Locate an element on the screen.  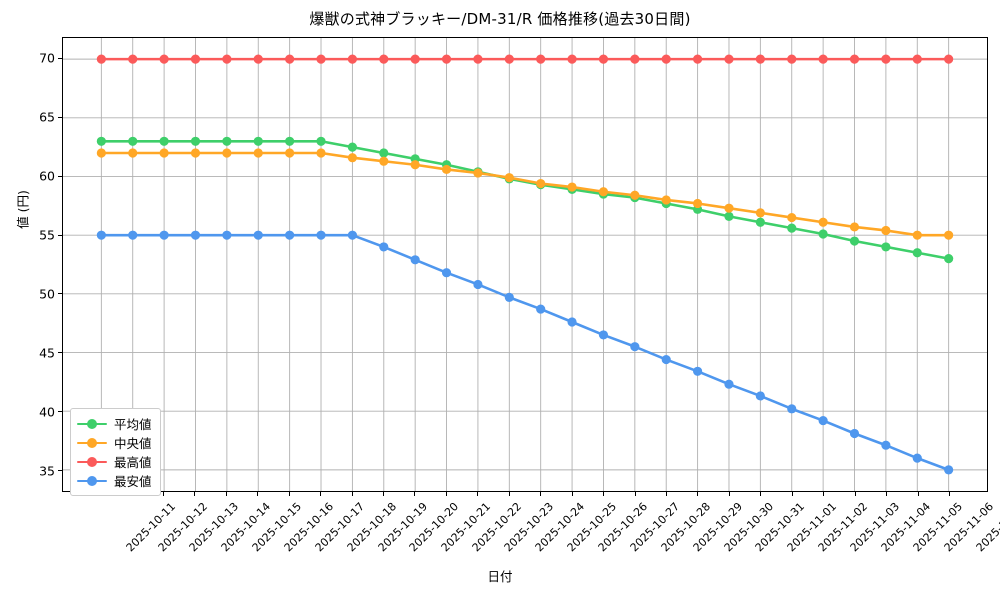
legend-item-label: 平均値 is located at coordinates (133, 424).